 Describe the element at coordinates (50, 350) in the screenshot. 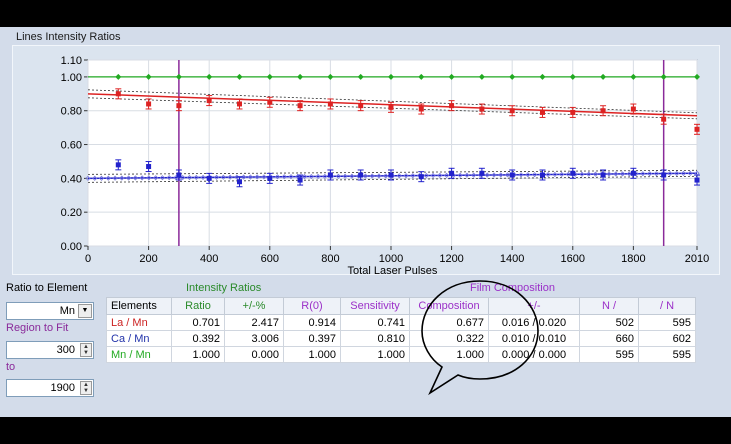

I see `region-from-spinner: 300 ▲ ▼` at that location.